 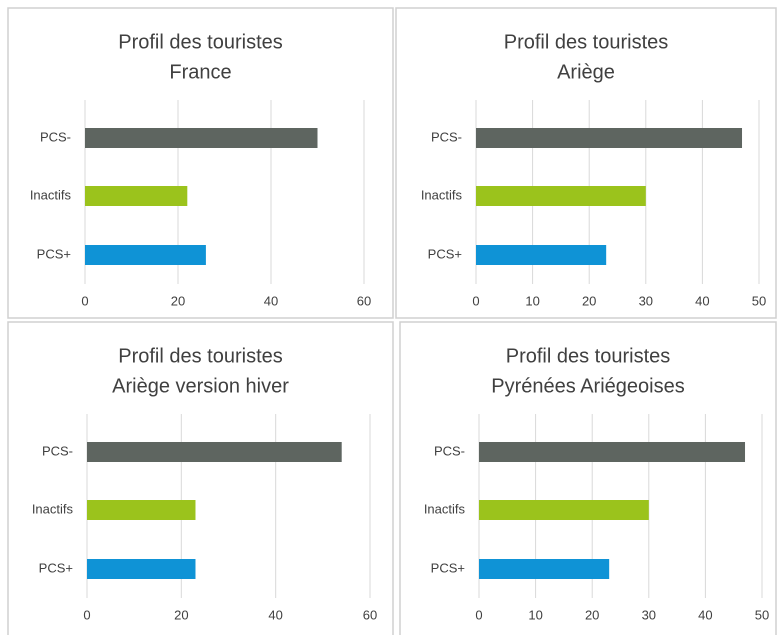 What do you see at coordinates (586, 72) in the screenshot?
I see `chart-subtitle: Ariège` at bounding box center [586, 72].